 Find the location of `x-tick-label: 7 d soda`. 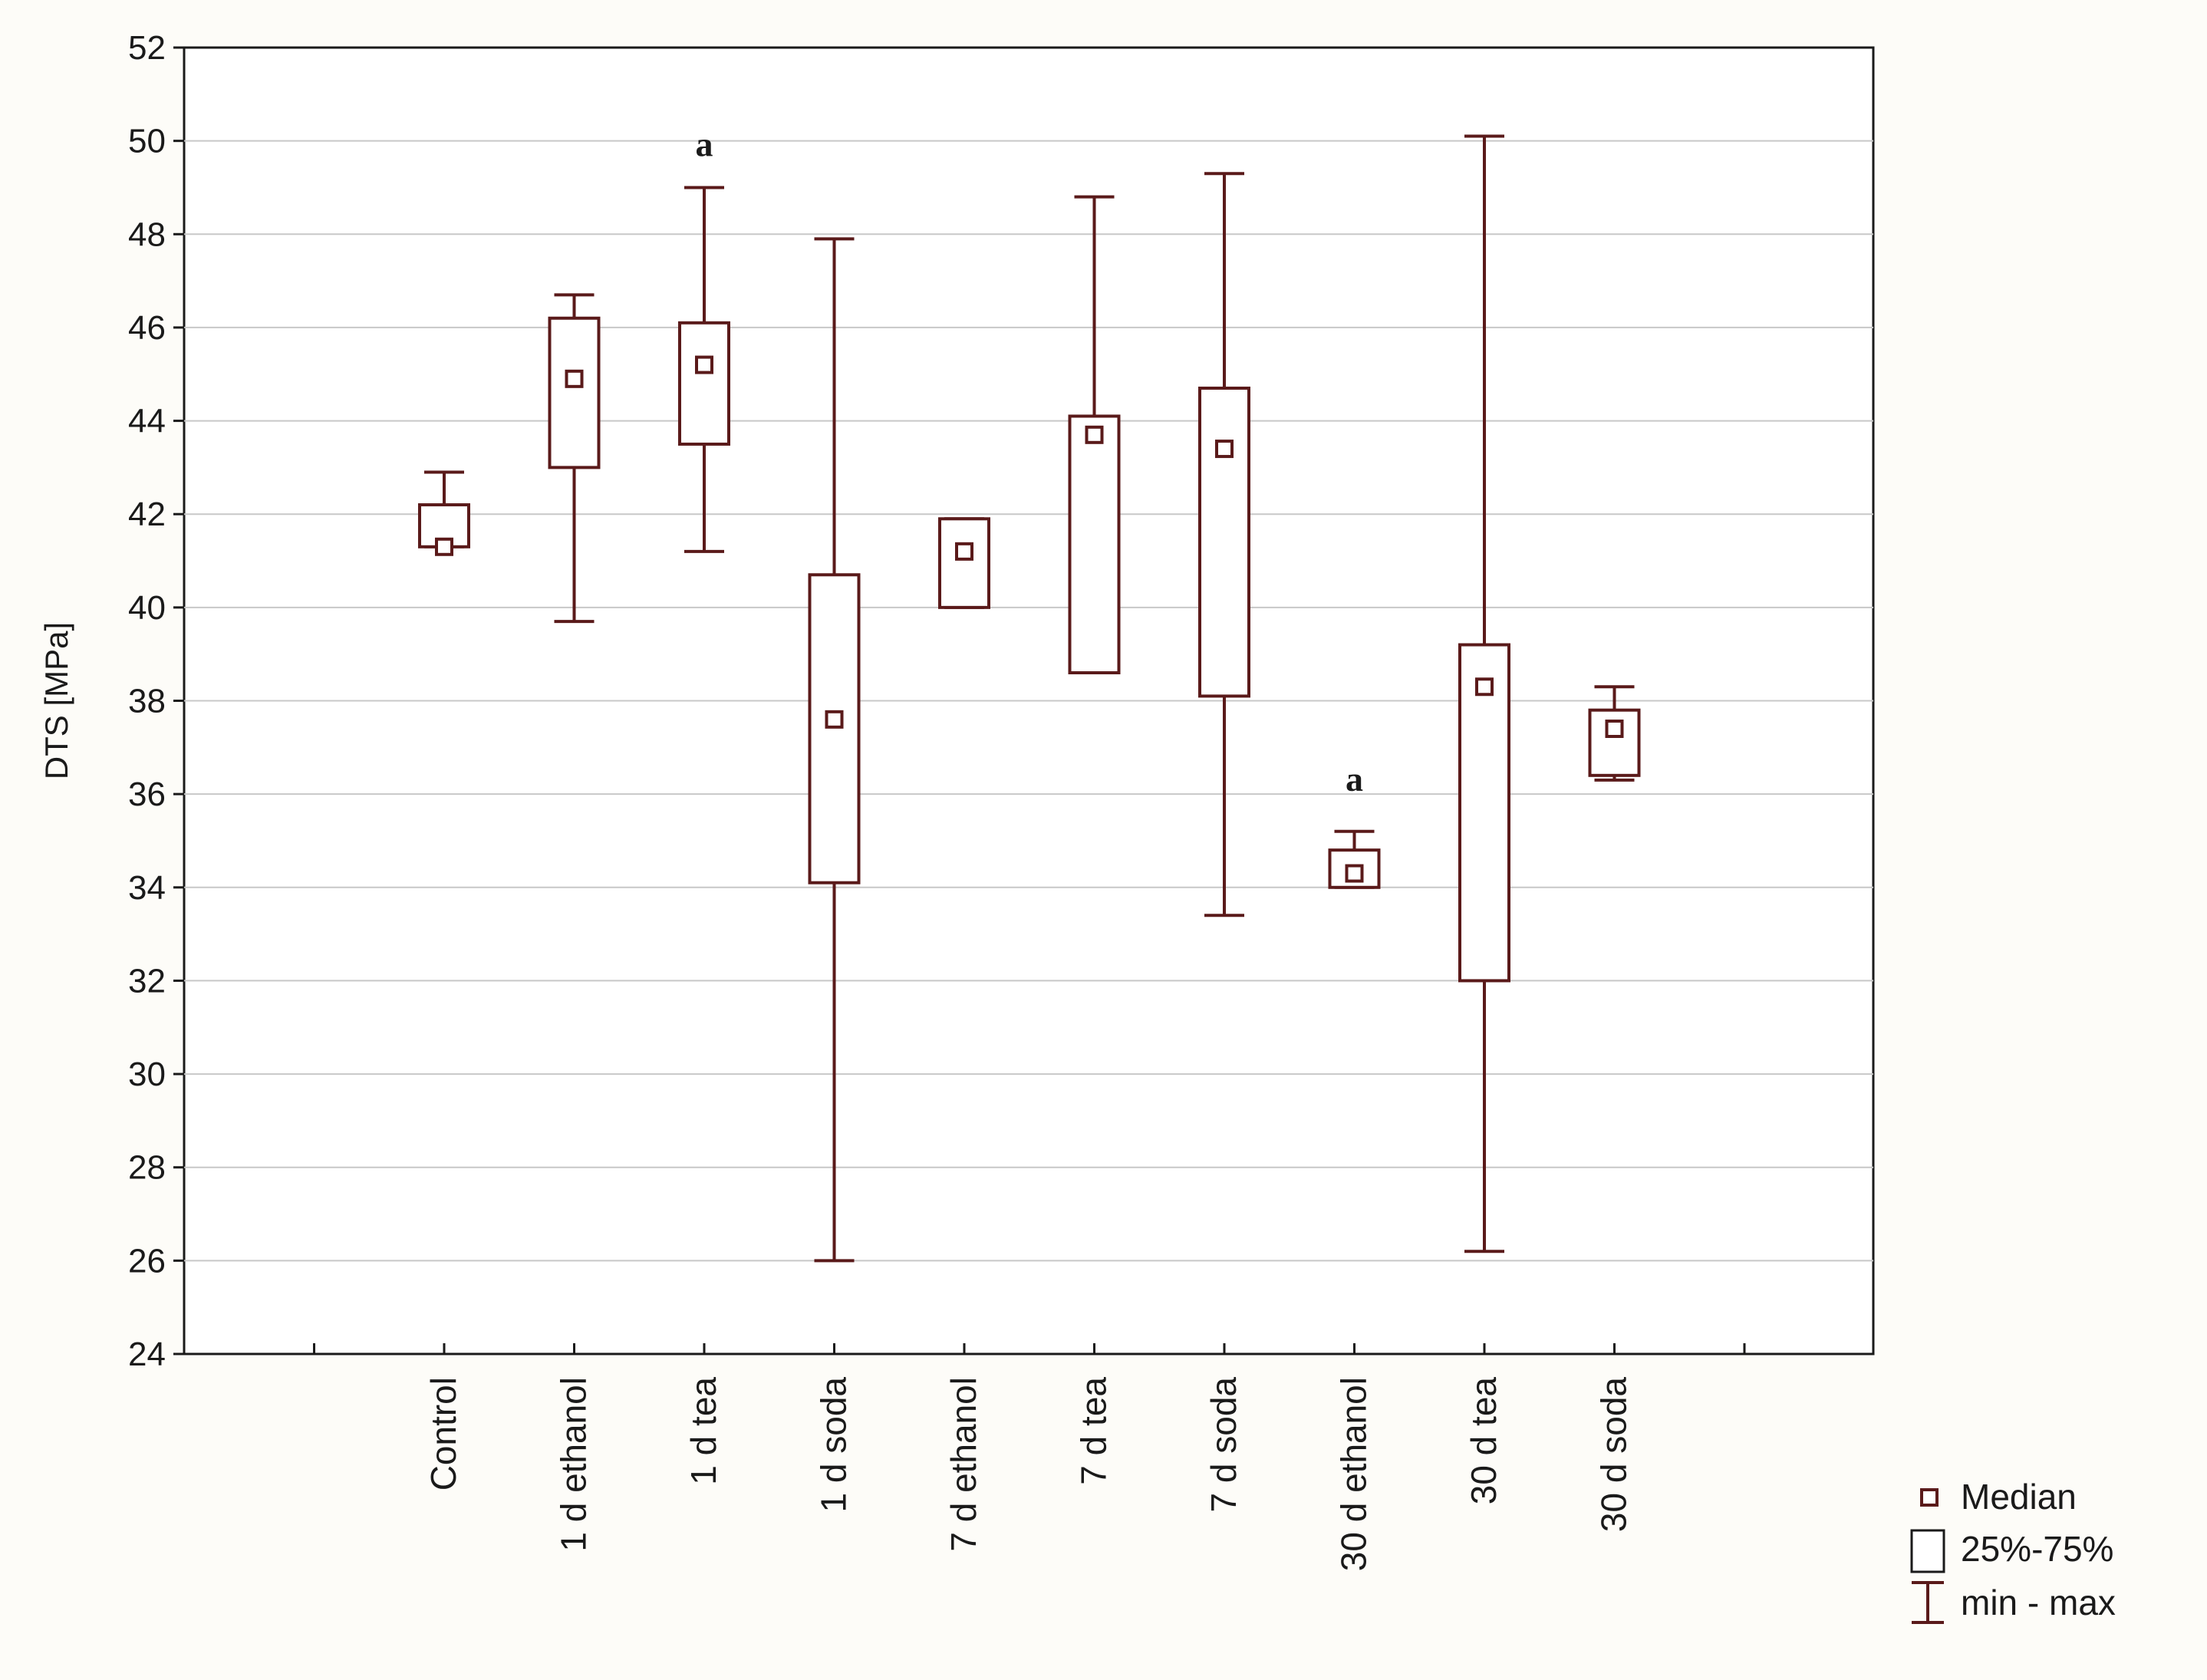

x-tick-label: 7 d soda is located at coordinates (1223, 1445).